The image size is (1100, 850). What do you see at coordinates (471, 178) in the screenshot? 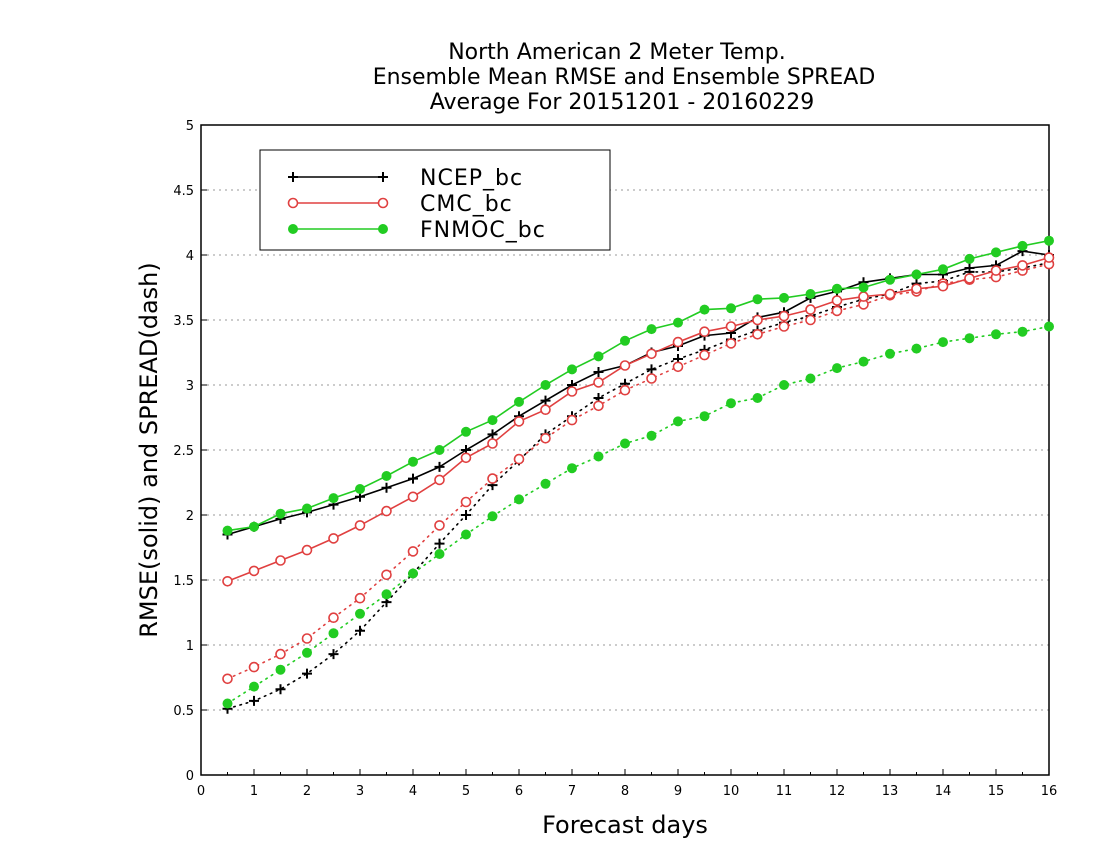
I see `legend-label-ncep-bc: NCEP_bc` at bounding box center [471, 178].